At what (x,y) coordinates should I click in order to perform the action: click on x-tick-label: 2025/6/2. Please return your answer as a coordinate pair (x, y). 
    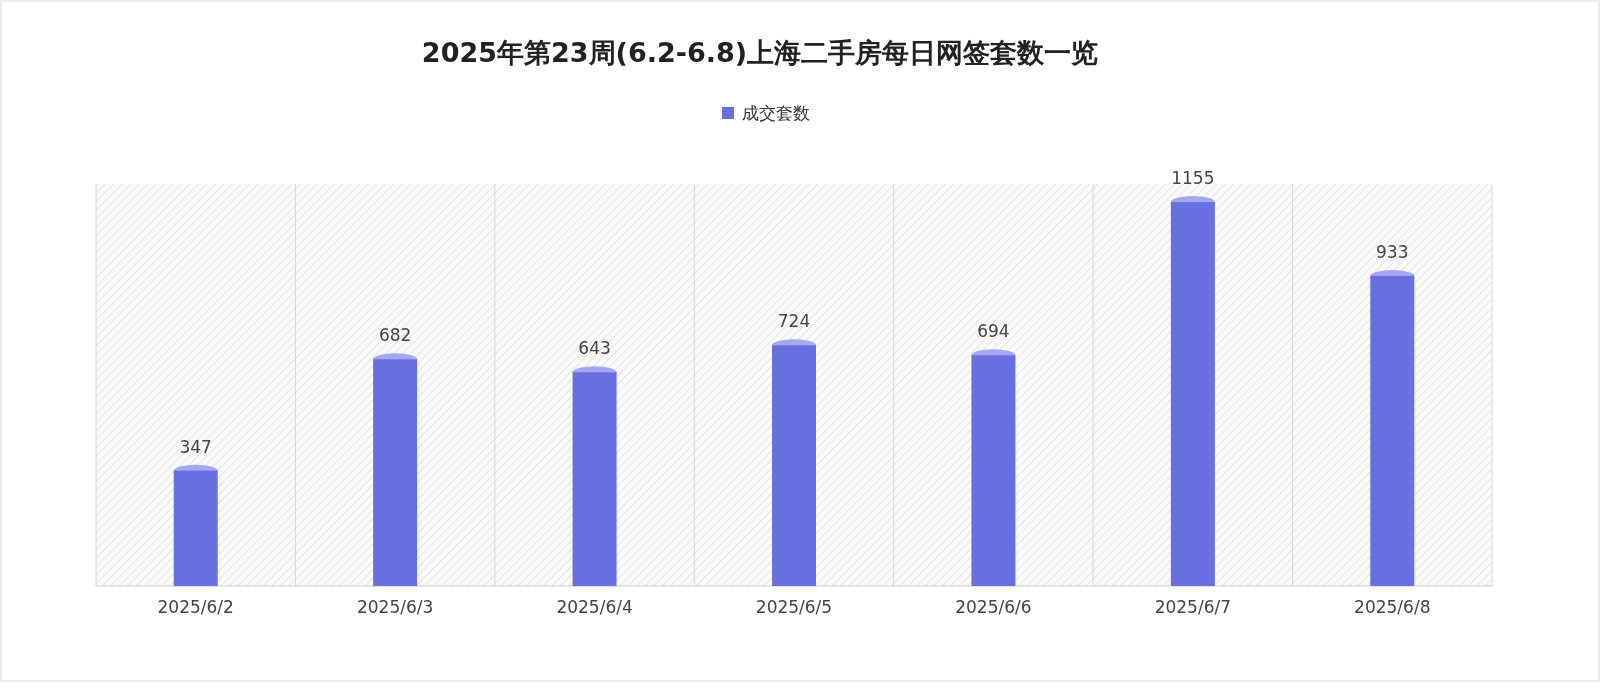
    Looking at the image, I should click on (195, 607).